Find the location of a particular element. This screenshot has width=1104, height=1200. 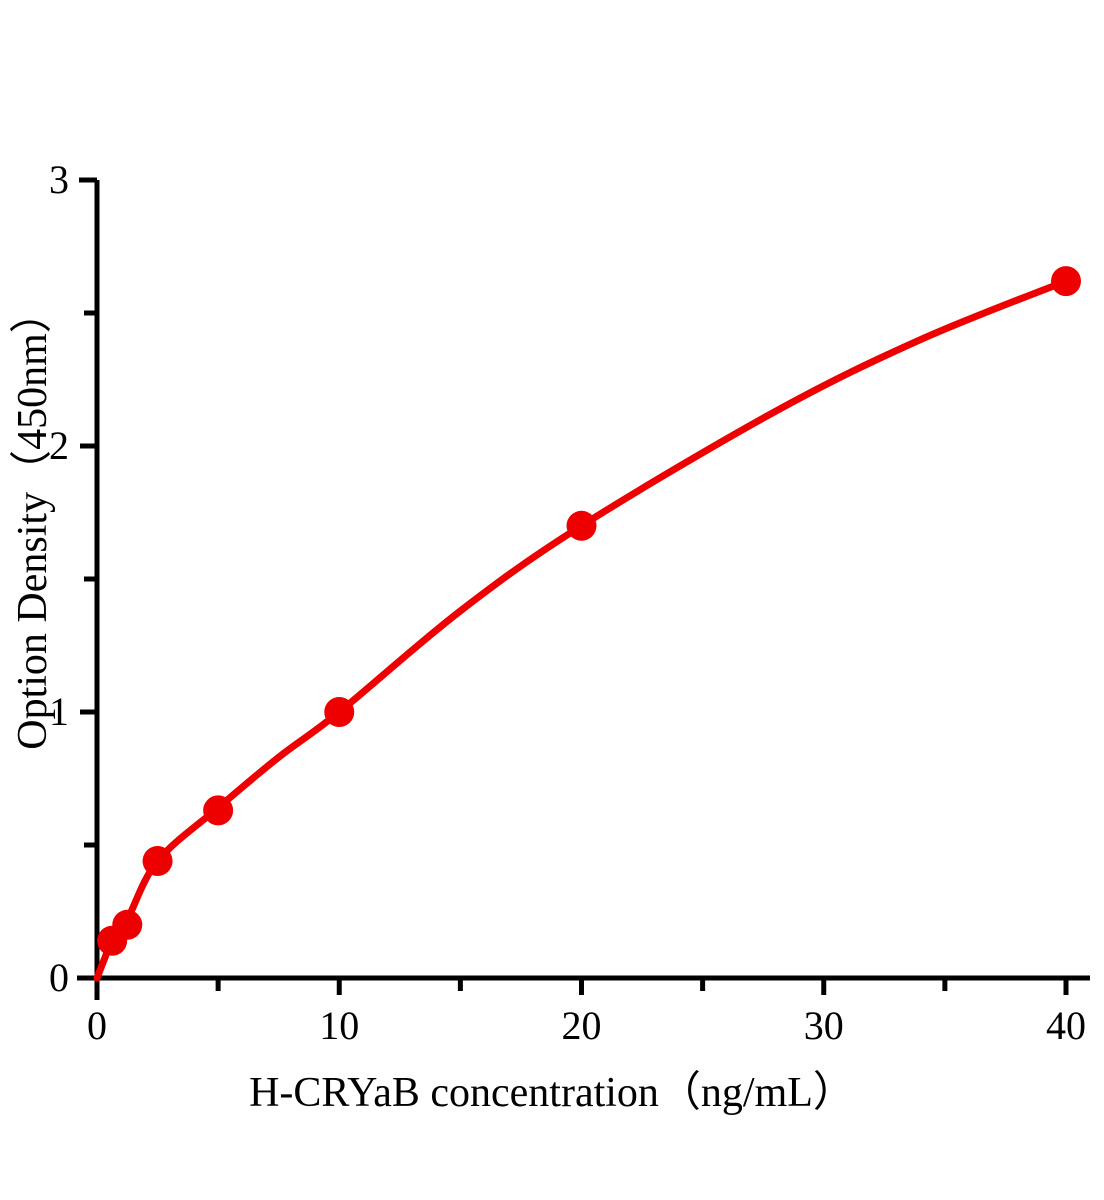

x-axis-title: H-CRYaB concentration（ng/mL） is located at coordinates (552, 1093).